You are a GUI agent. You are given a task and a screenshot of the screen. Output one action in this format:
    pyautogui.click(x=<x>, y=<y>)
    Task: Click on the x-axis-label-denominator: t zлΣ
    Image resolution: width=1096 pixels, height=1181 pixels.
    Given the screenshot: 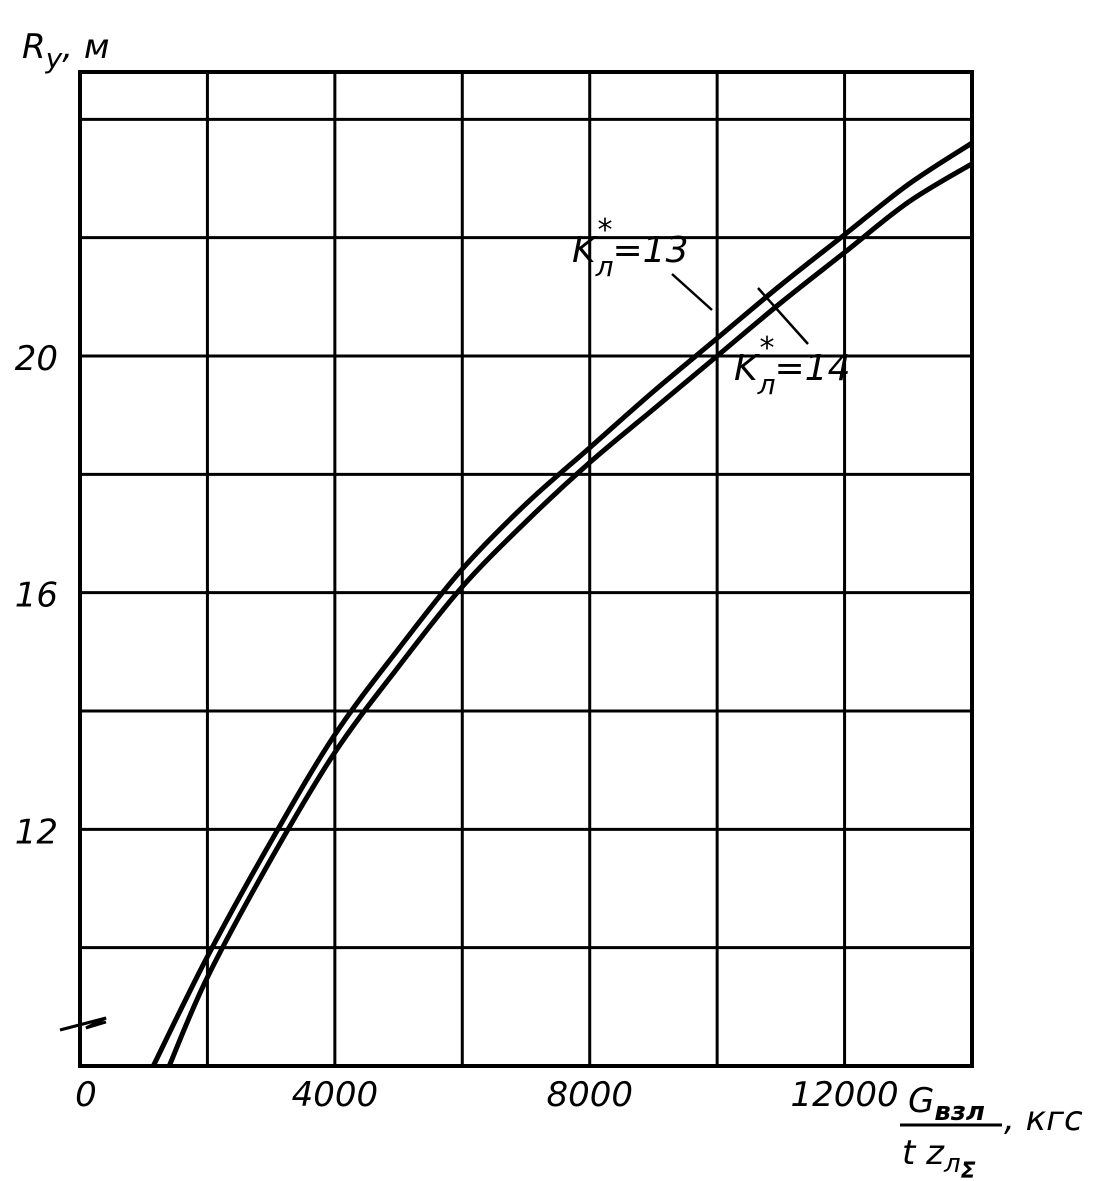 What is the action you would take?
    pyautogui.click(x=939, y=1157)
    